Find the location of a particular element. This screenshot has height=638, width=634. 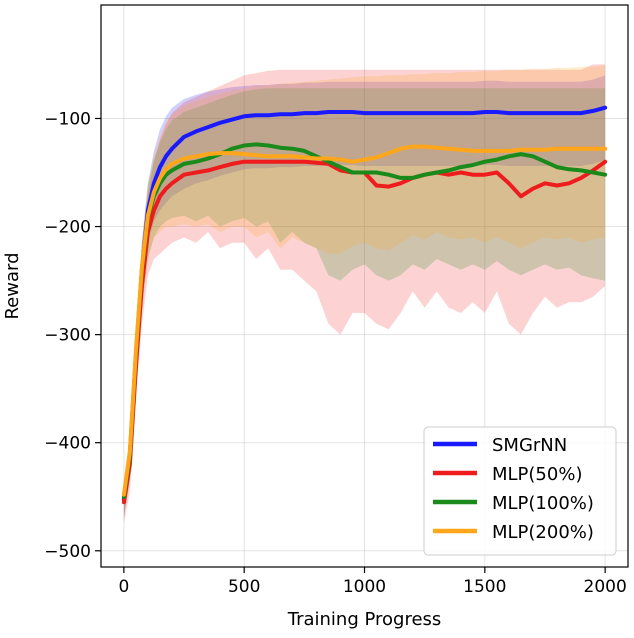

x-tick-label: 1500 is located at coordinates (484, 587).